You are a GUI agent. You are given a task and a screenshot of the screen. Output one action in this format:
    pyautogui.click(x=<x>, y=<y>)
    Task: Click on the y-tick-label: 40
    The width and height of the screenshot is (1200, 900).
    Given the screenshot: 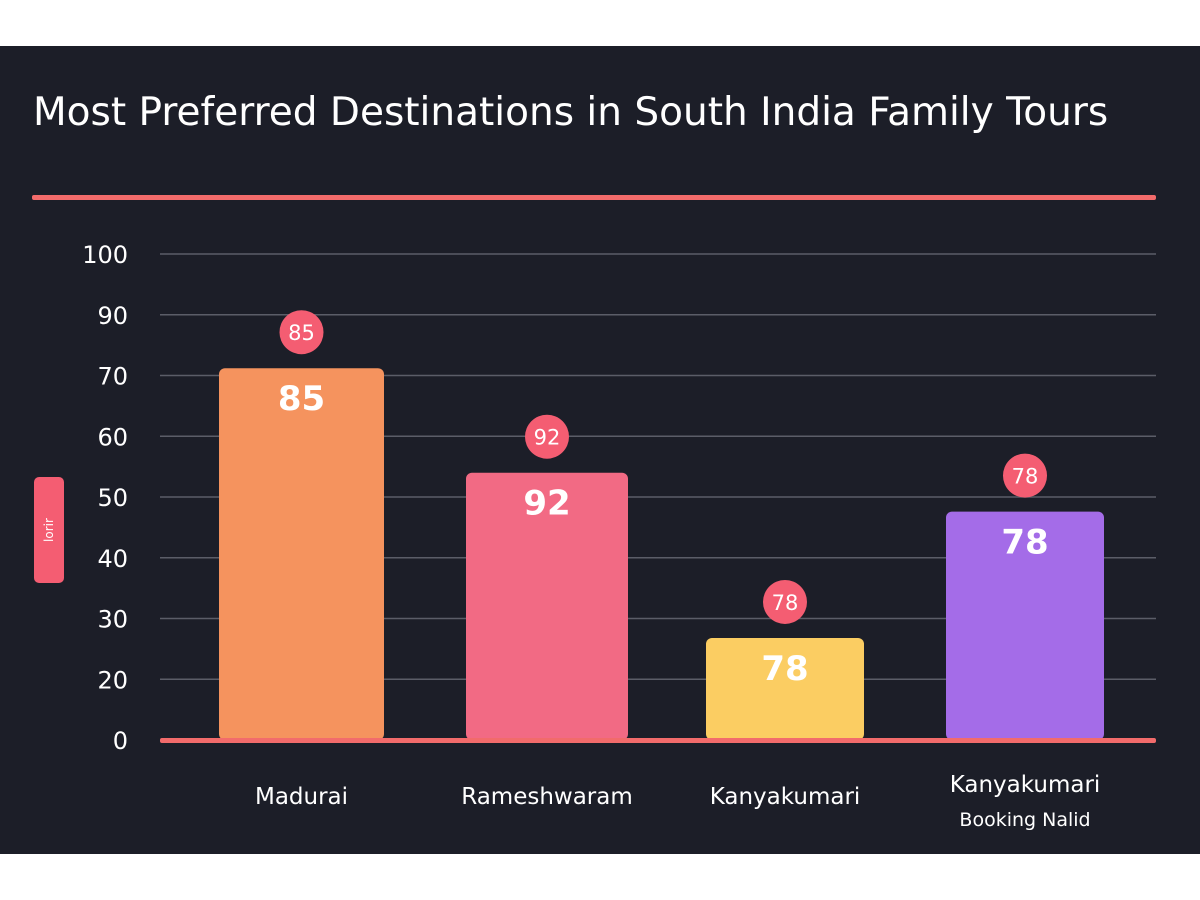 What is the action you would take?
    pyautogui.click(x=112, y=559)
    